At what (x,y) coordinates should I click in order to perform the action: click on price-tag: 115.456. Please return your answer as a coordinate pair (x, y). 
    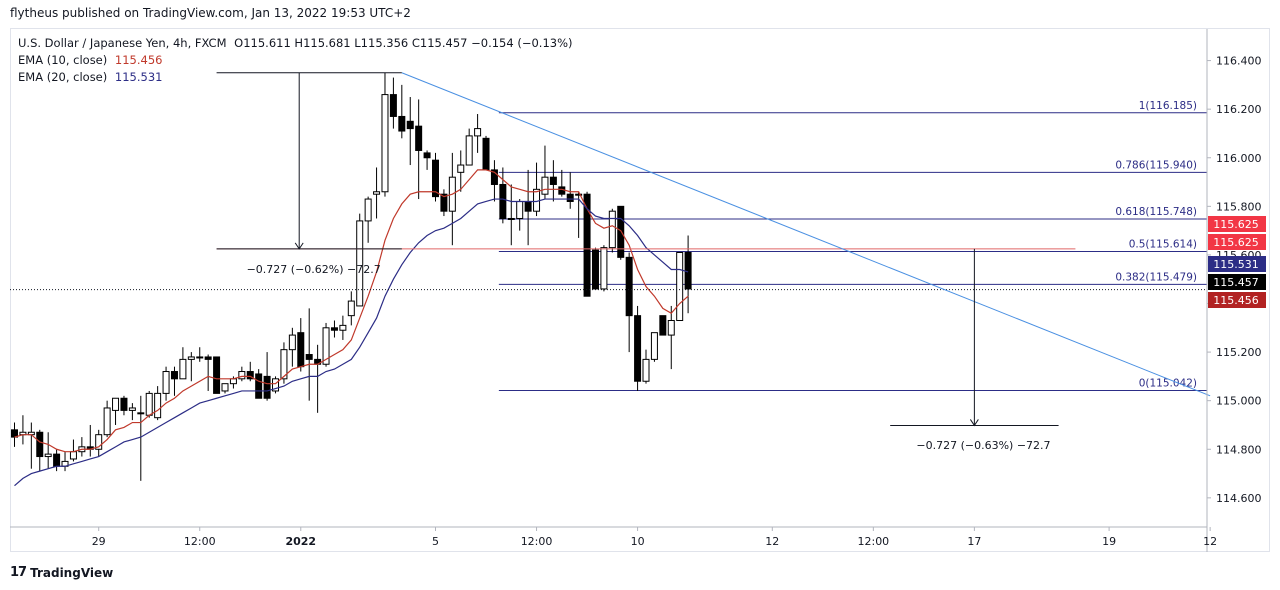
    Looking at the image, I should click on (1237, 300).